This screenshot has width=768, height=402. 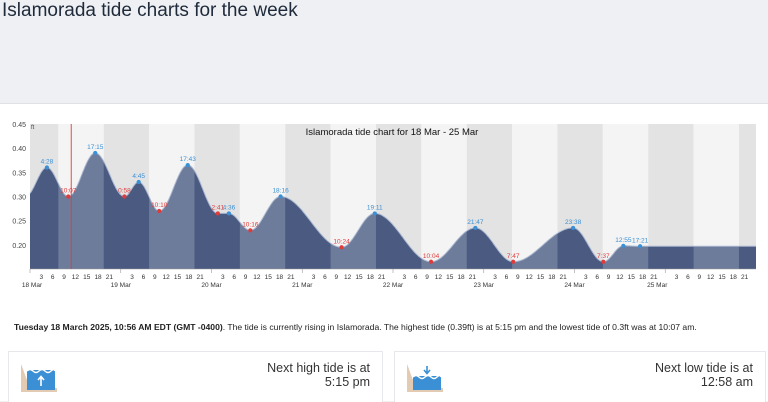 I want to click on high-tide-icon, so click(x=39, y=378).